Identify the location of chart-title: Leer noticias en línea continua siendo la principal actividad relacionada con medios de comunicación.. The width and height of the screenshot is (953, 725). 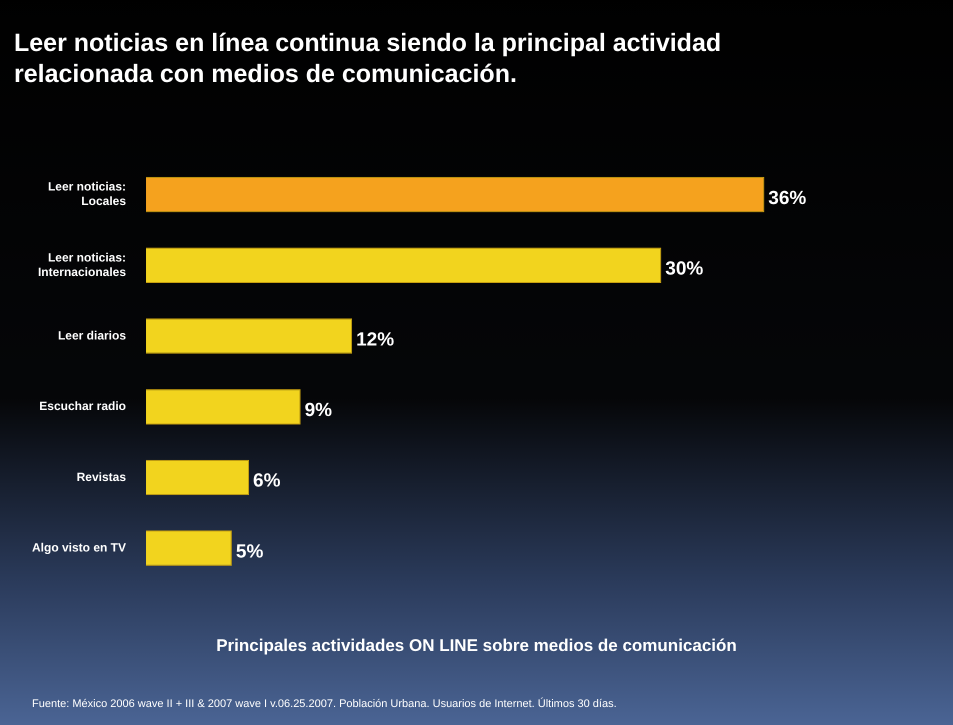
(368, 59).